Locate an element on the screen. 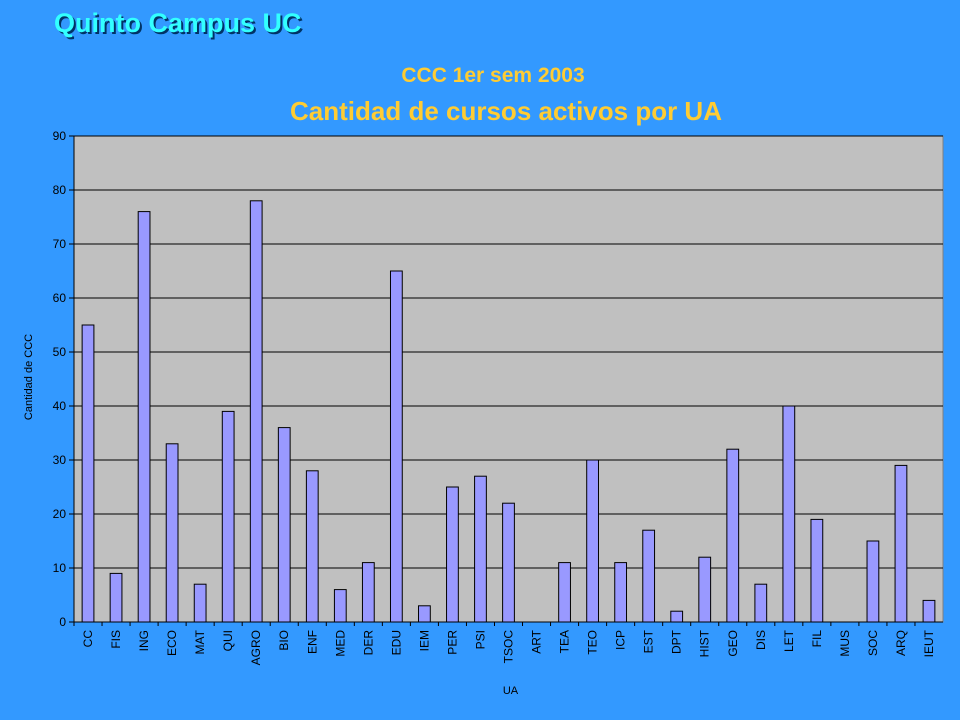 This screenshot has width=960, height=720. x-tick-label: LET is located at coordinates (789, 640).